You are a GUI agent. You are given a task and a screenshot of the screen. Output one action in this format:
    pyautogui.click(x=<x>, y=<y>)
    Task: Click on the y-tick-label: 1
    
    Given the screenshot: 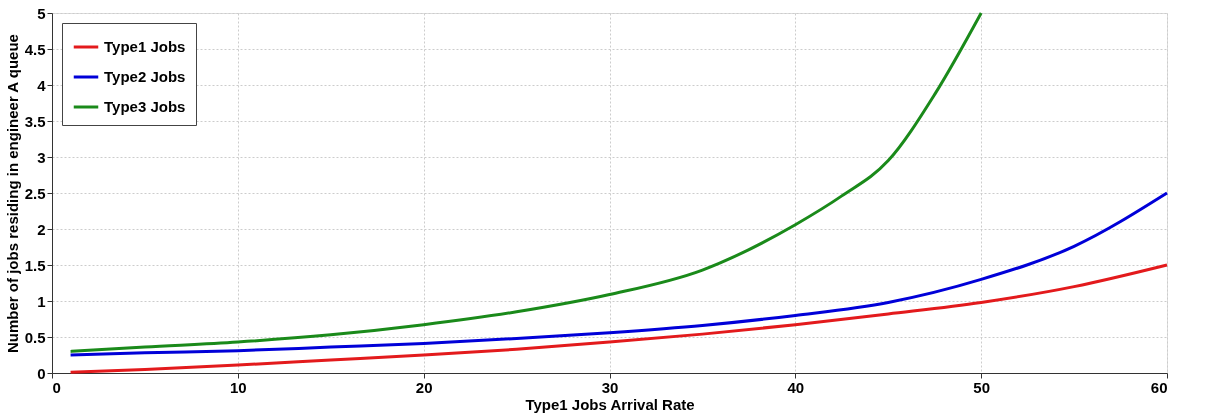 What is the action you would take?
    pyautogui.click(x=41, y=301)
    